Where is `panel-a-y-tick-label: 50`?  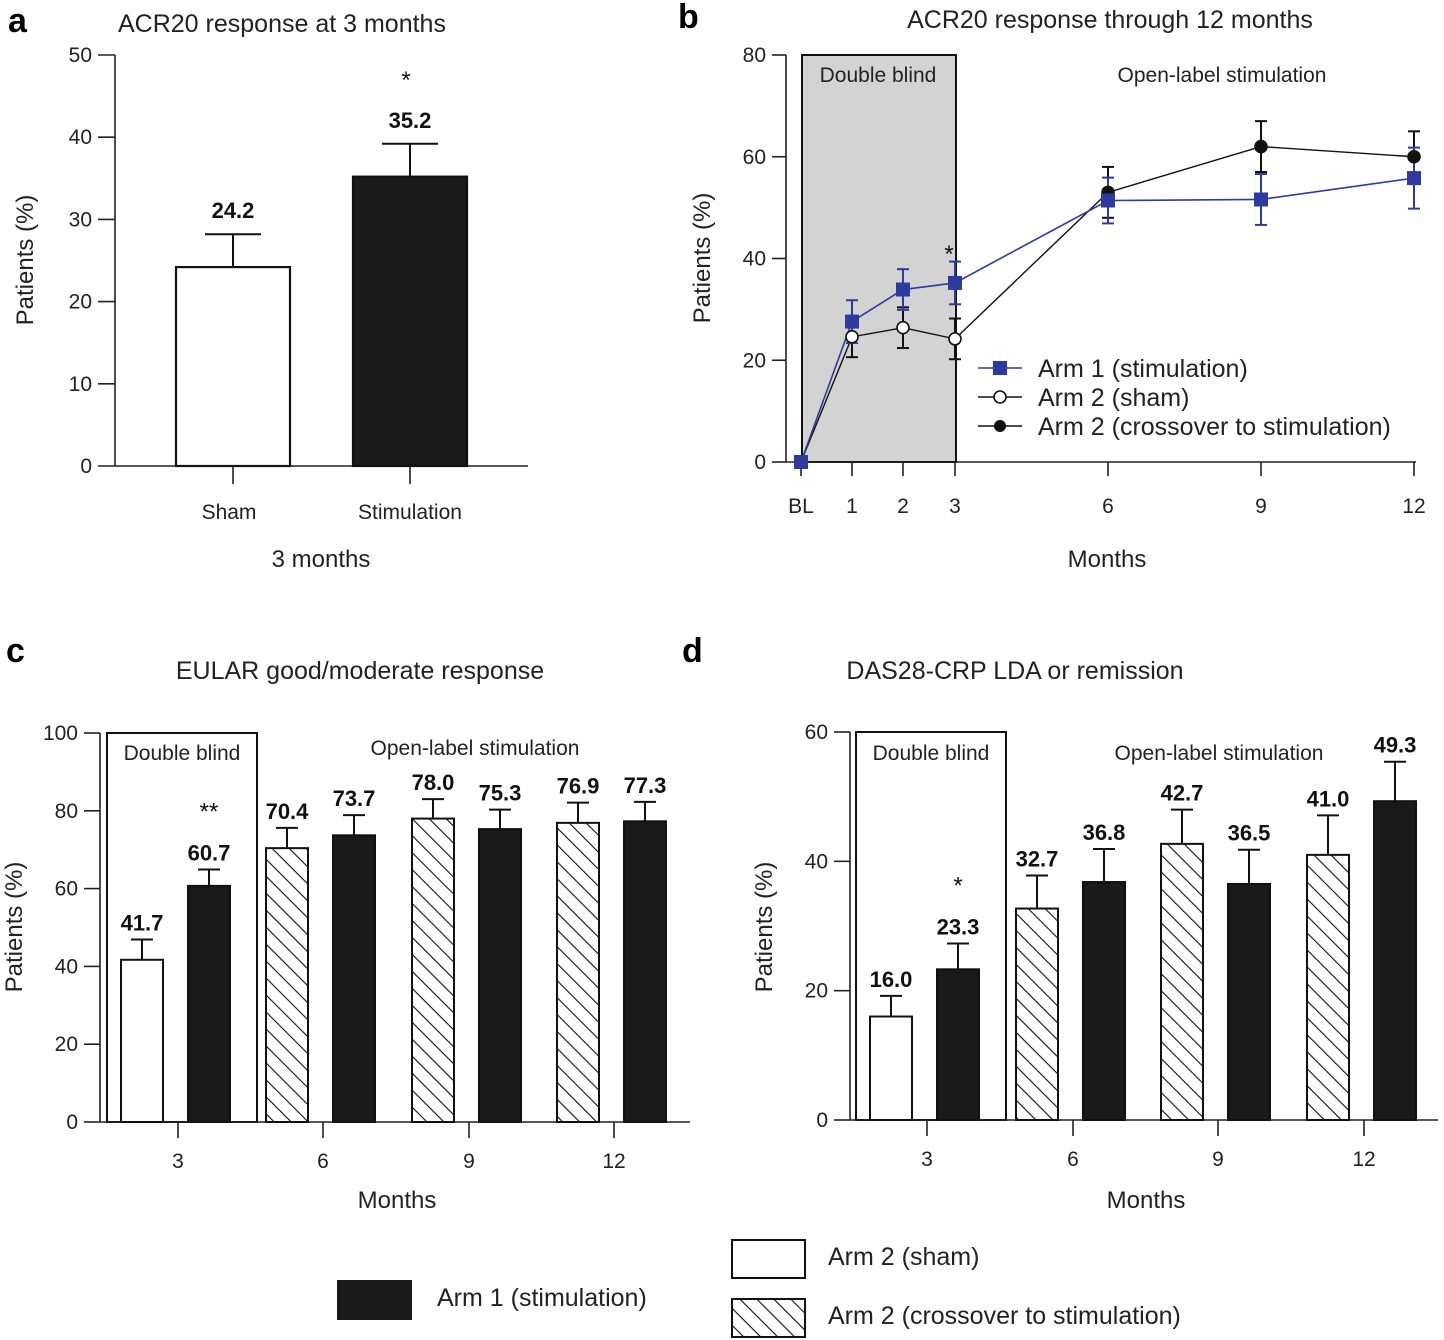
panel-a-y-tick-label: 50 is located at coordinates (80, 55).